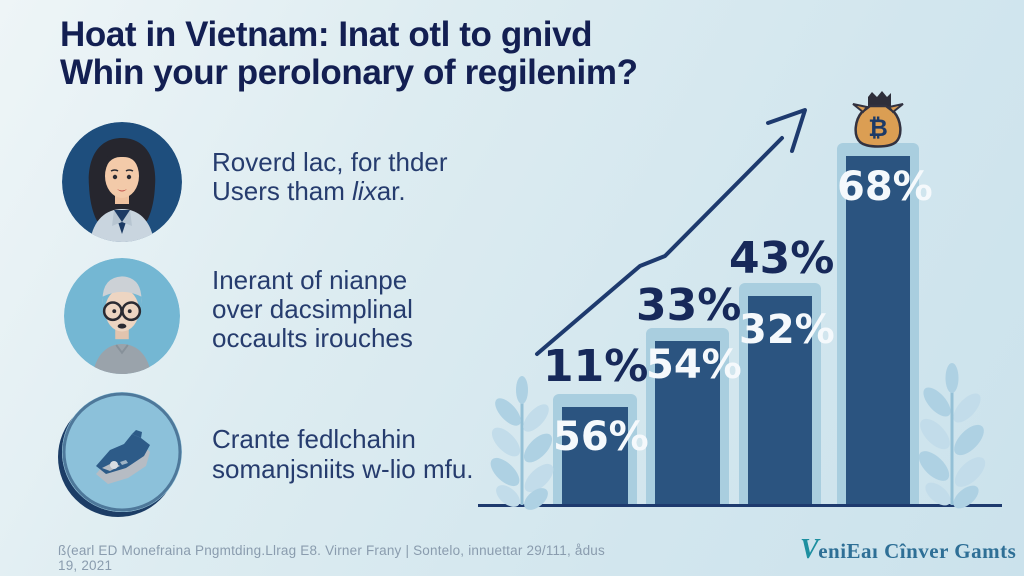  I want to click on title-line-1: Hoat in Vietnam: Inat otl to gnivd, so click(326, 34).